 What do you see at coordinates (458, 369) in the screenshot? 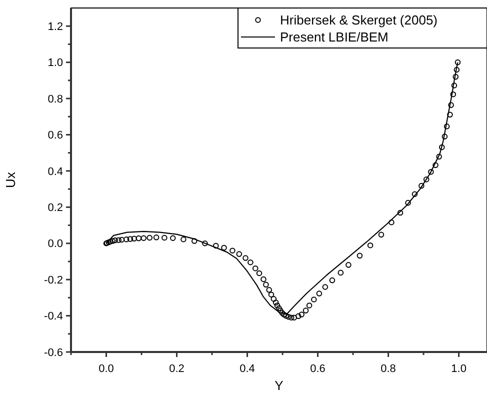
I see `x-tick-label: 1.0` at bounding box center [458, 369].